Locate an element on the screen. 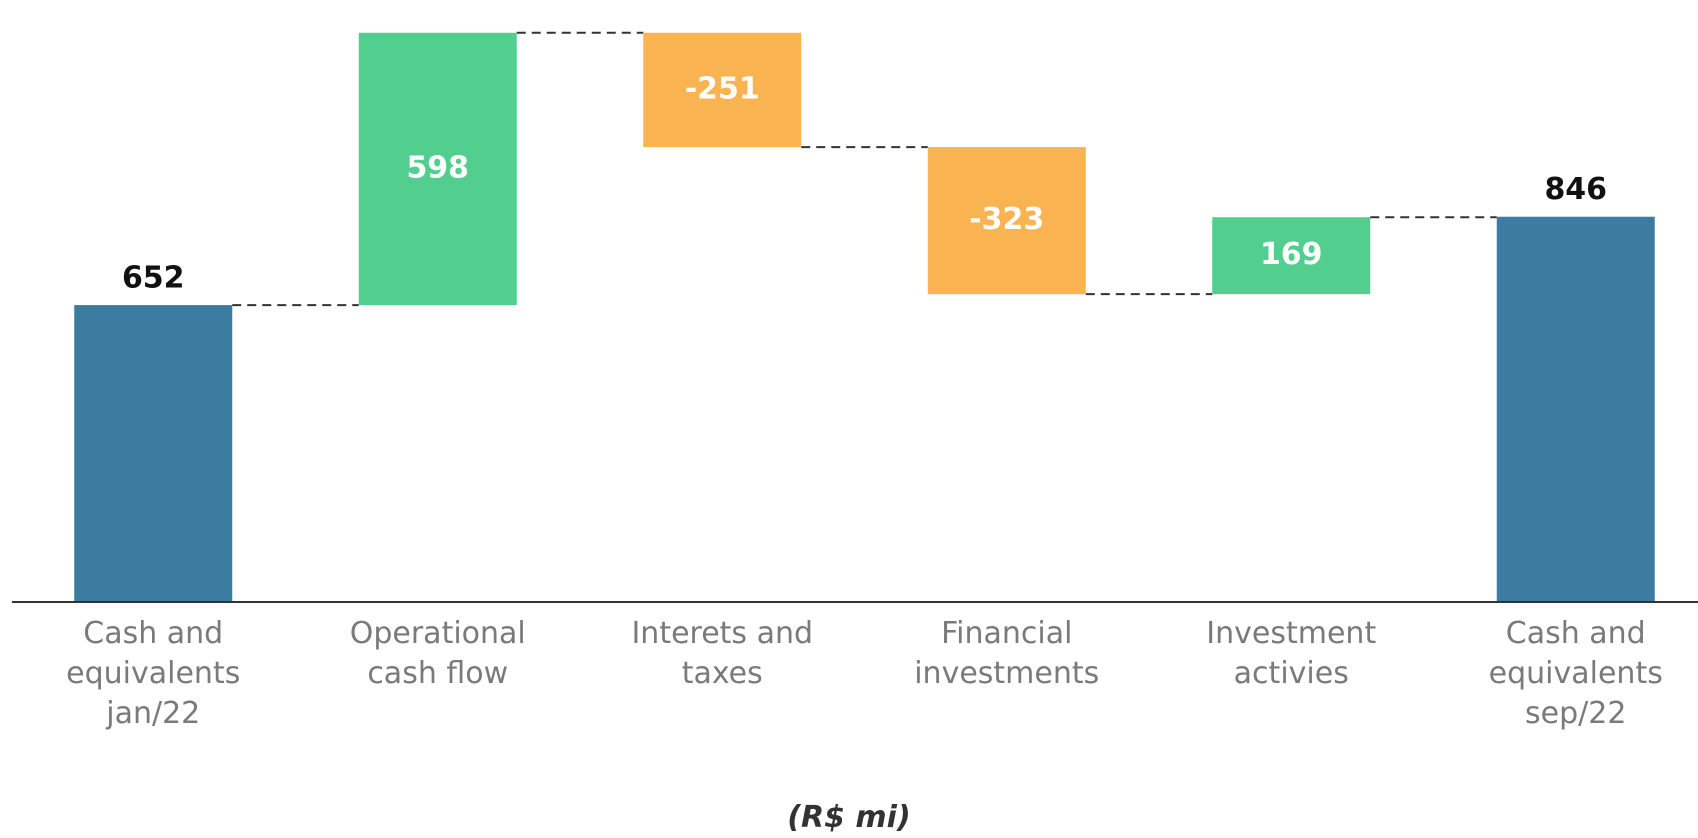 The height and width of the screenshot is (838, 1698). value-label: 652 is located at coordinates (153, 278).